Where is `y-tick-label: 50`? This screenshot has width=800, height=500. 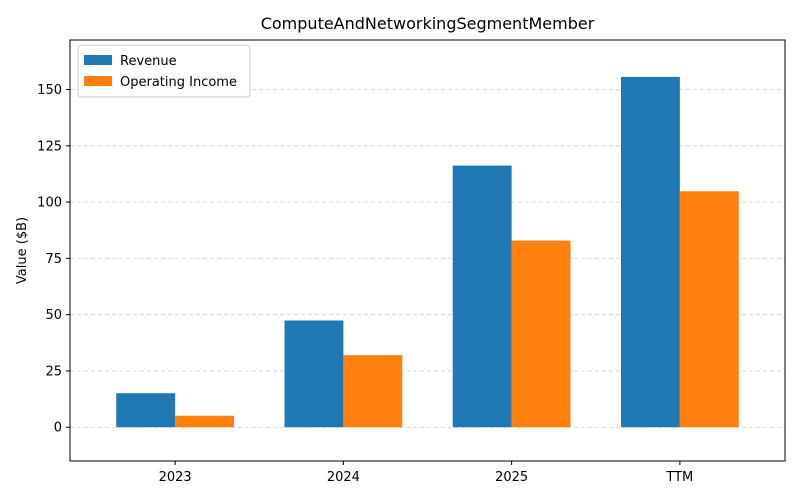
y-tick-label: 50 is located at coordinates (53, 315).